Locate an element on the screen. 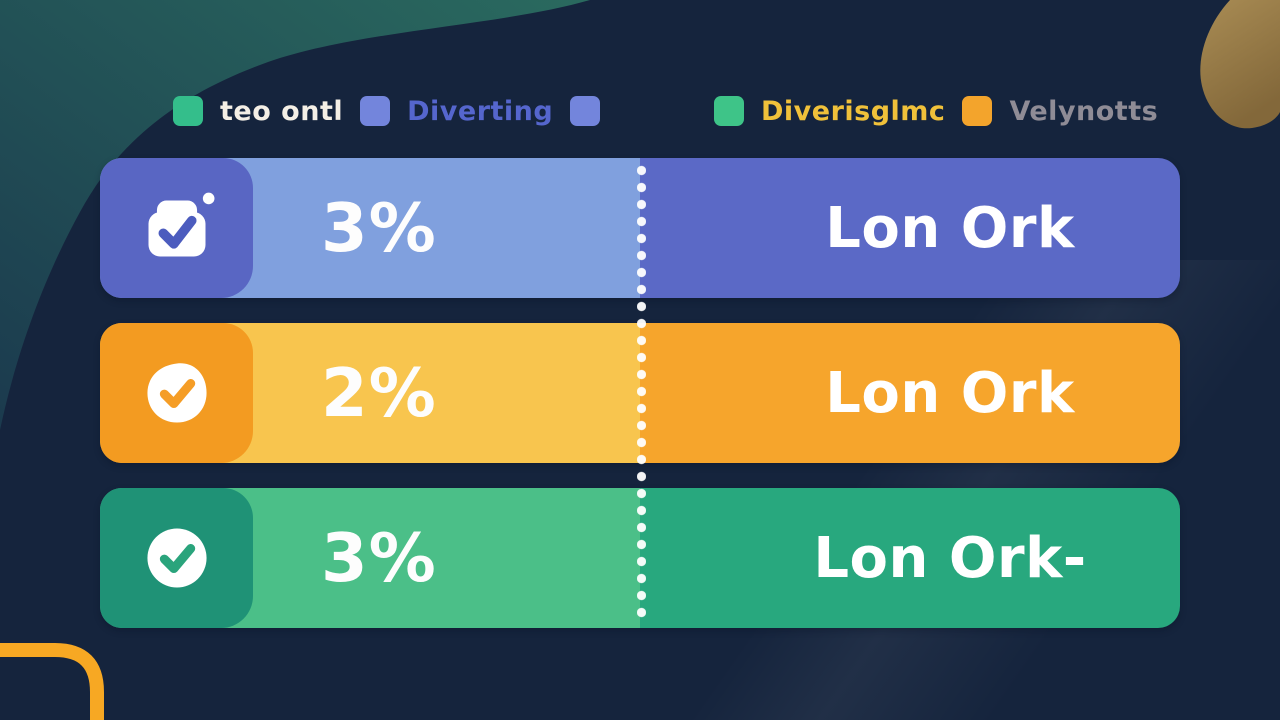  legend-swatch-orange is located at coordinates (977, 111).